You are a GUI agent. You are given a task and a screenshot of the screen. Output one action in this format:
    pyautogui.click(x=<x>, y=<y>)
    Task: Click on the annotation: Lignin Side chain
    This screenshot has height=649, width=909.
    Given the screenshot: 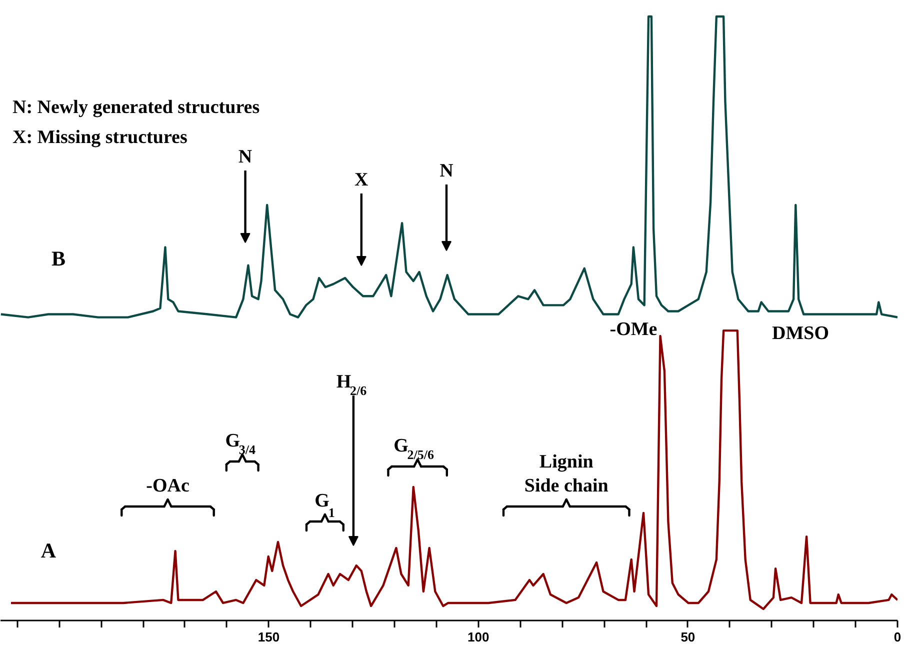 What is the action you would take?
    pyautogui.click(x=566, y=473)
    